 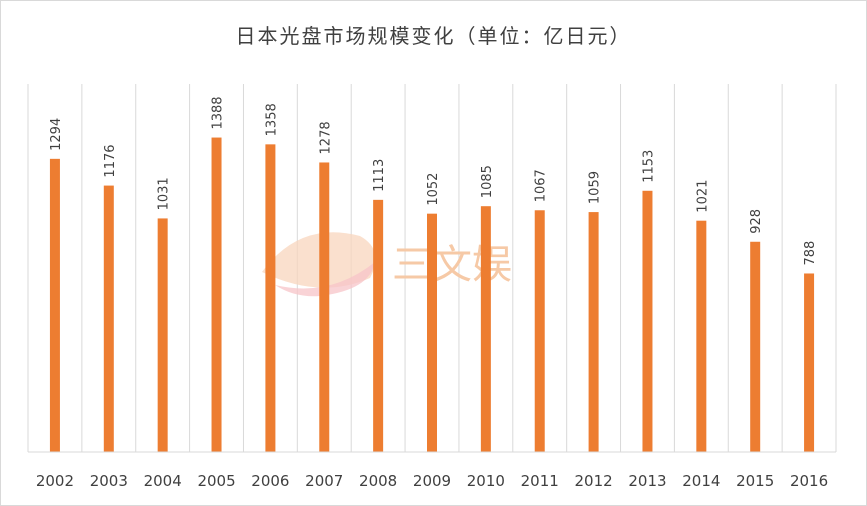 I want to click on x-tick-label: 2011, so click(x=540, y=481).